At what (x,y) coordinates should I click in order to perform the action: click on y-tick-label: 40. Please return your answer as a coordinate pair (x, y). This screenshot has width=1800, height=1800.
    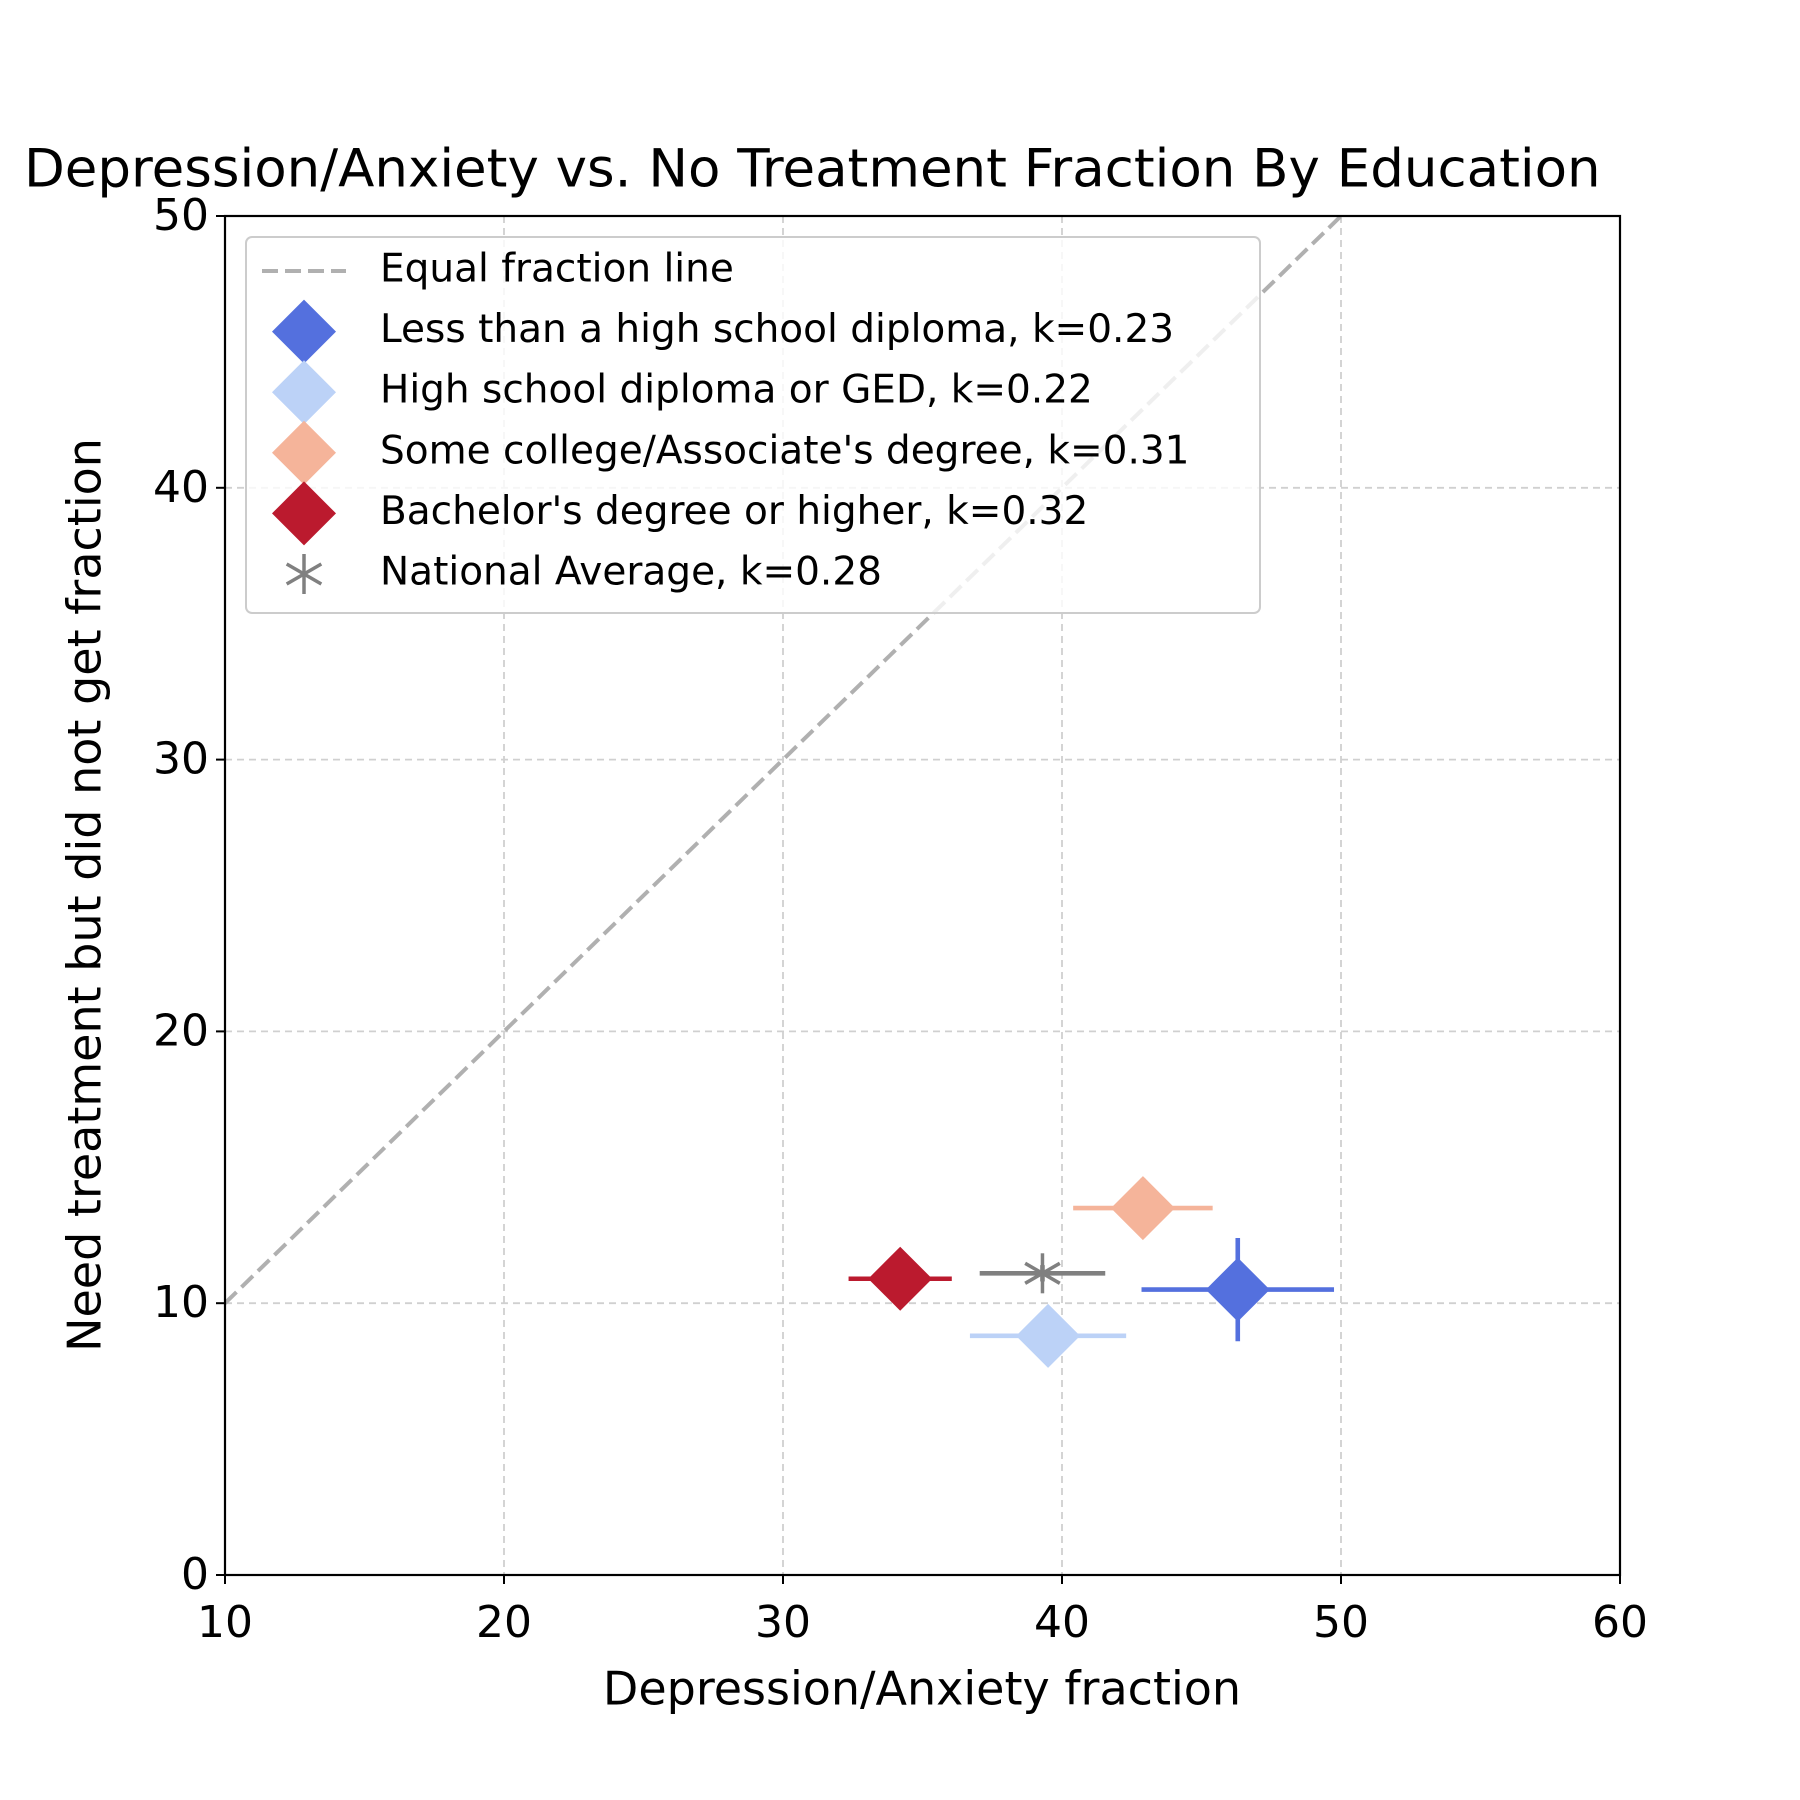
    Looking at the image, I should click on (181, 487).